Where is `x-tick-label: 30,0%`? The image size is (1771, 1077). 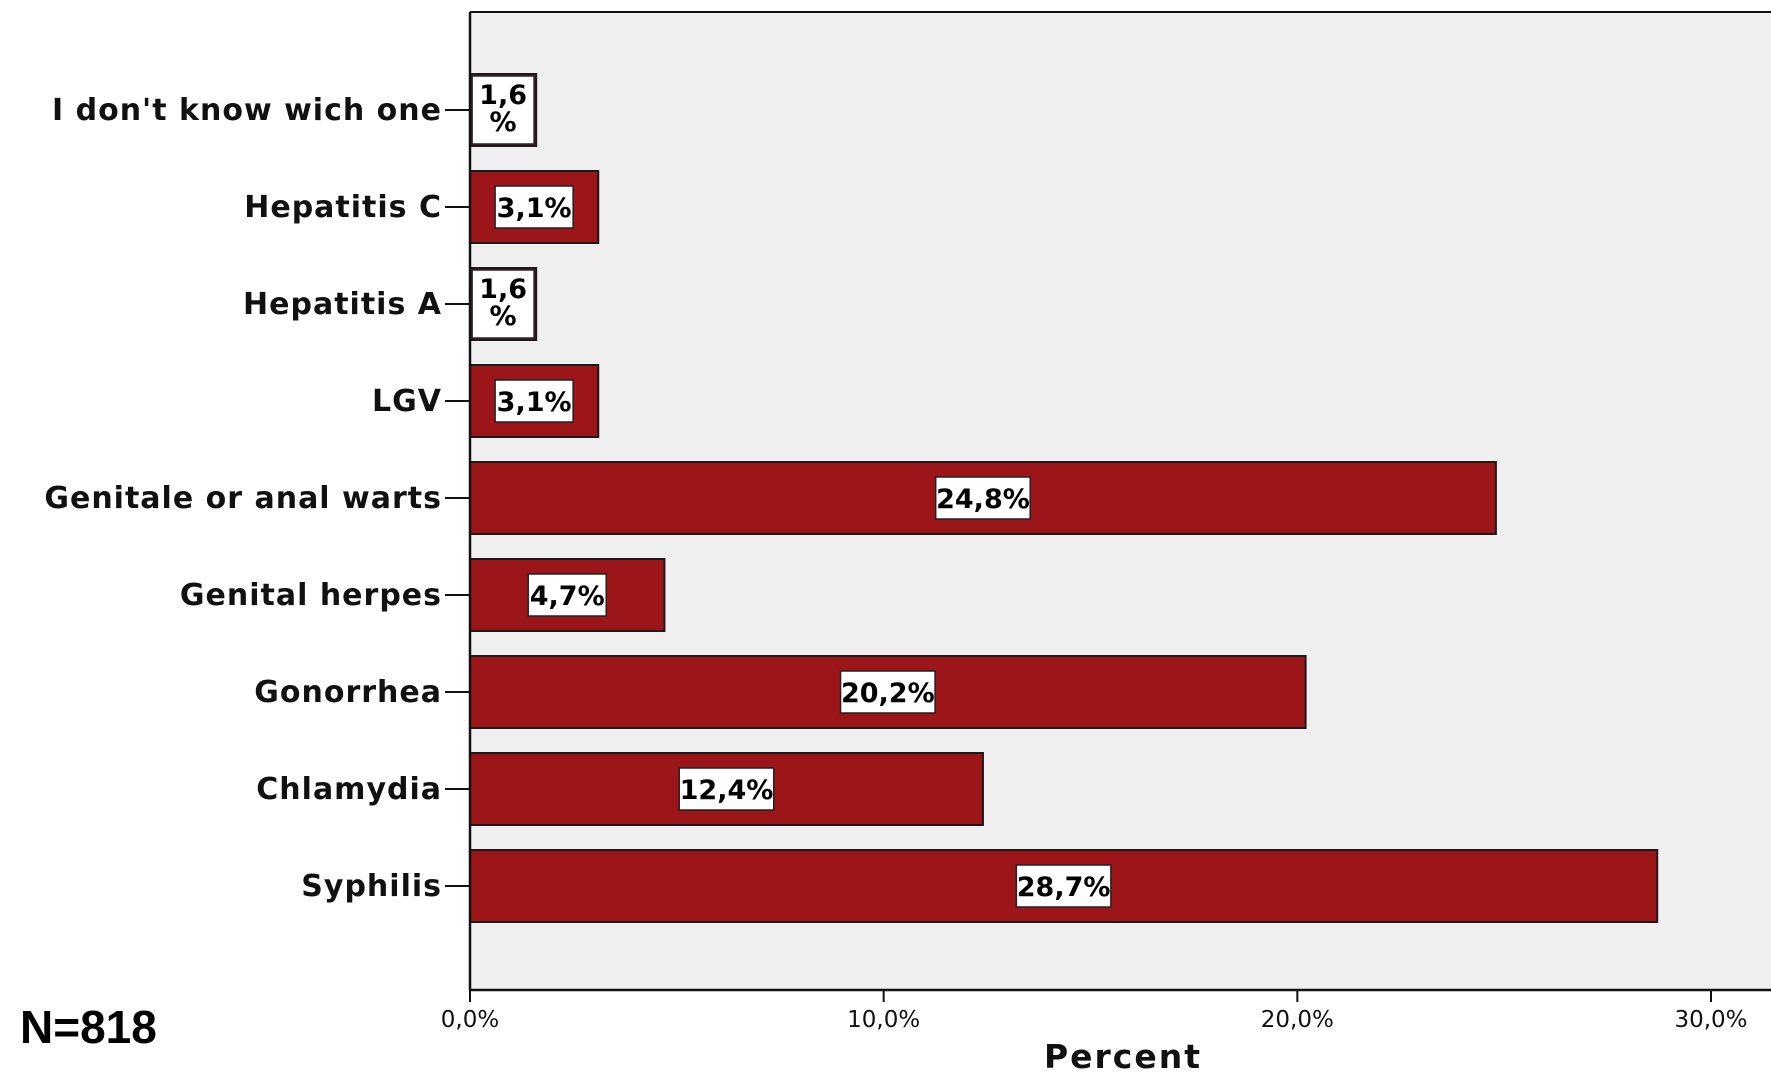 x-tick-label: 30,0% is located at coordinates (1710, 1020).